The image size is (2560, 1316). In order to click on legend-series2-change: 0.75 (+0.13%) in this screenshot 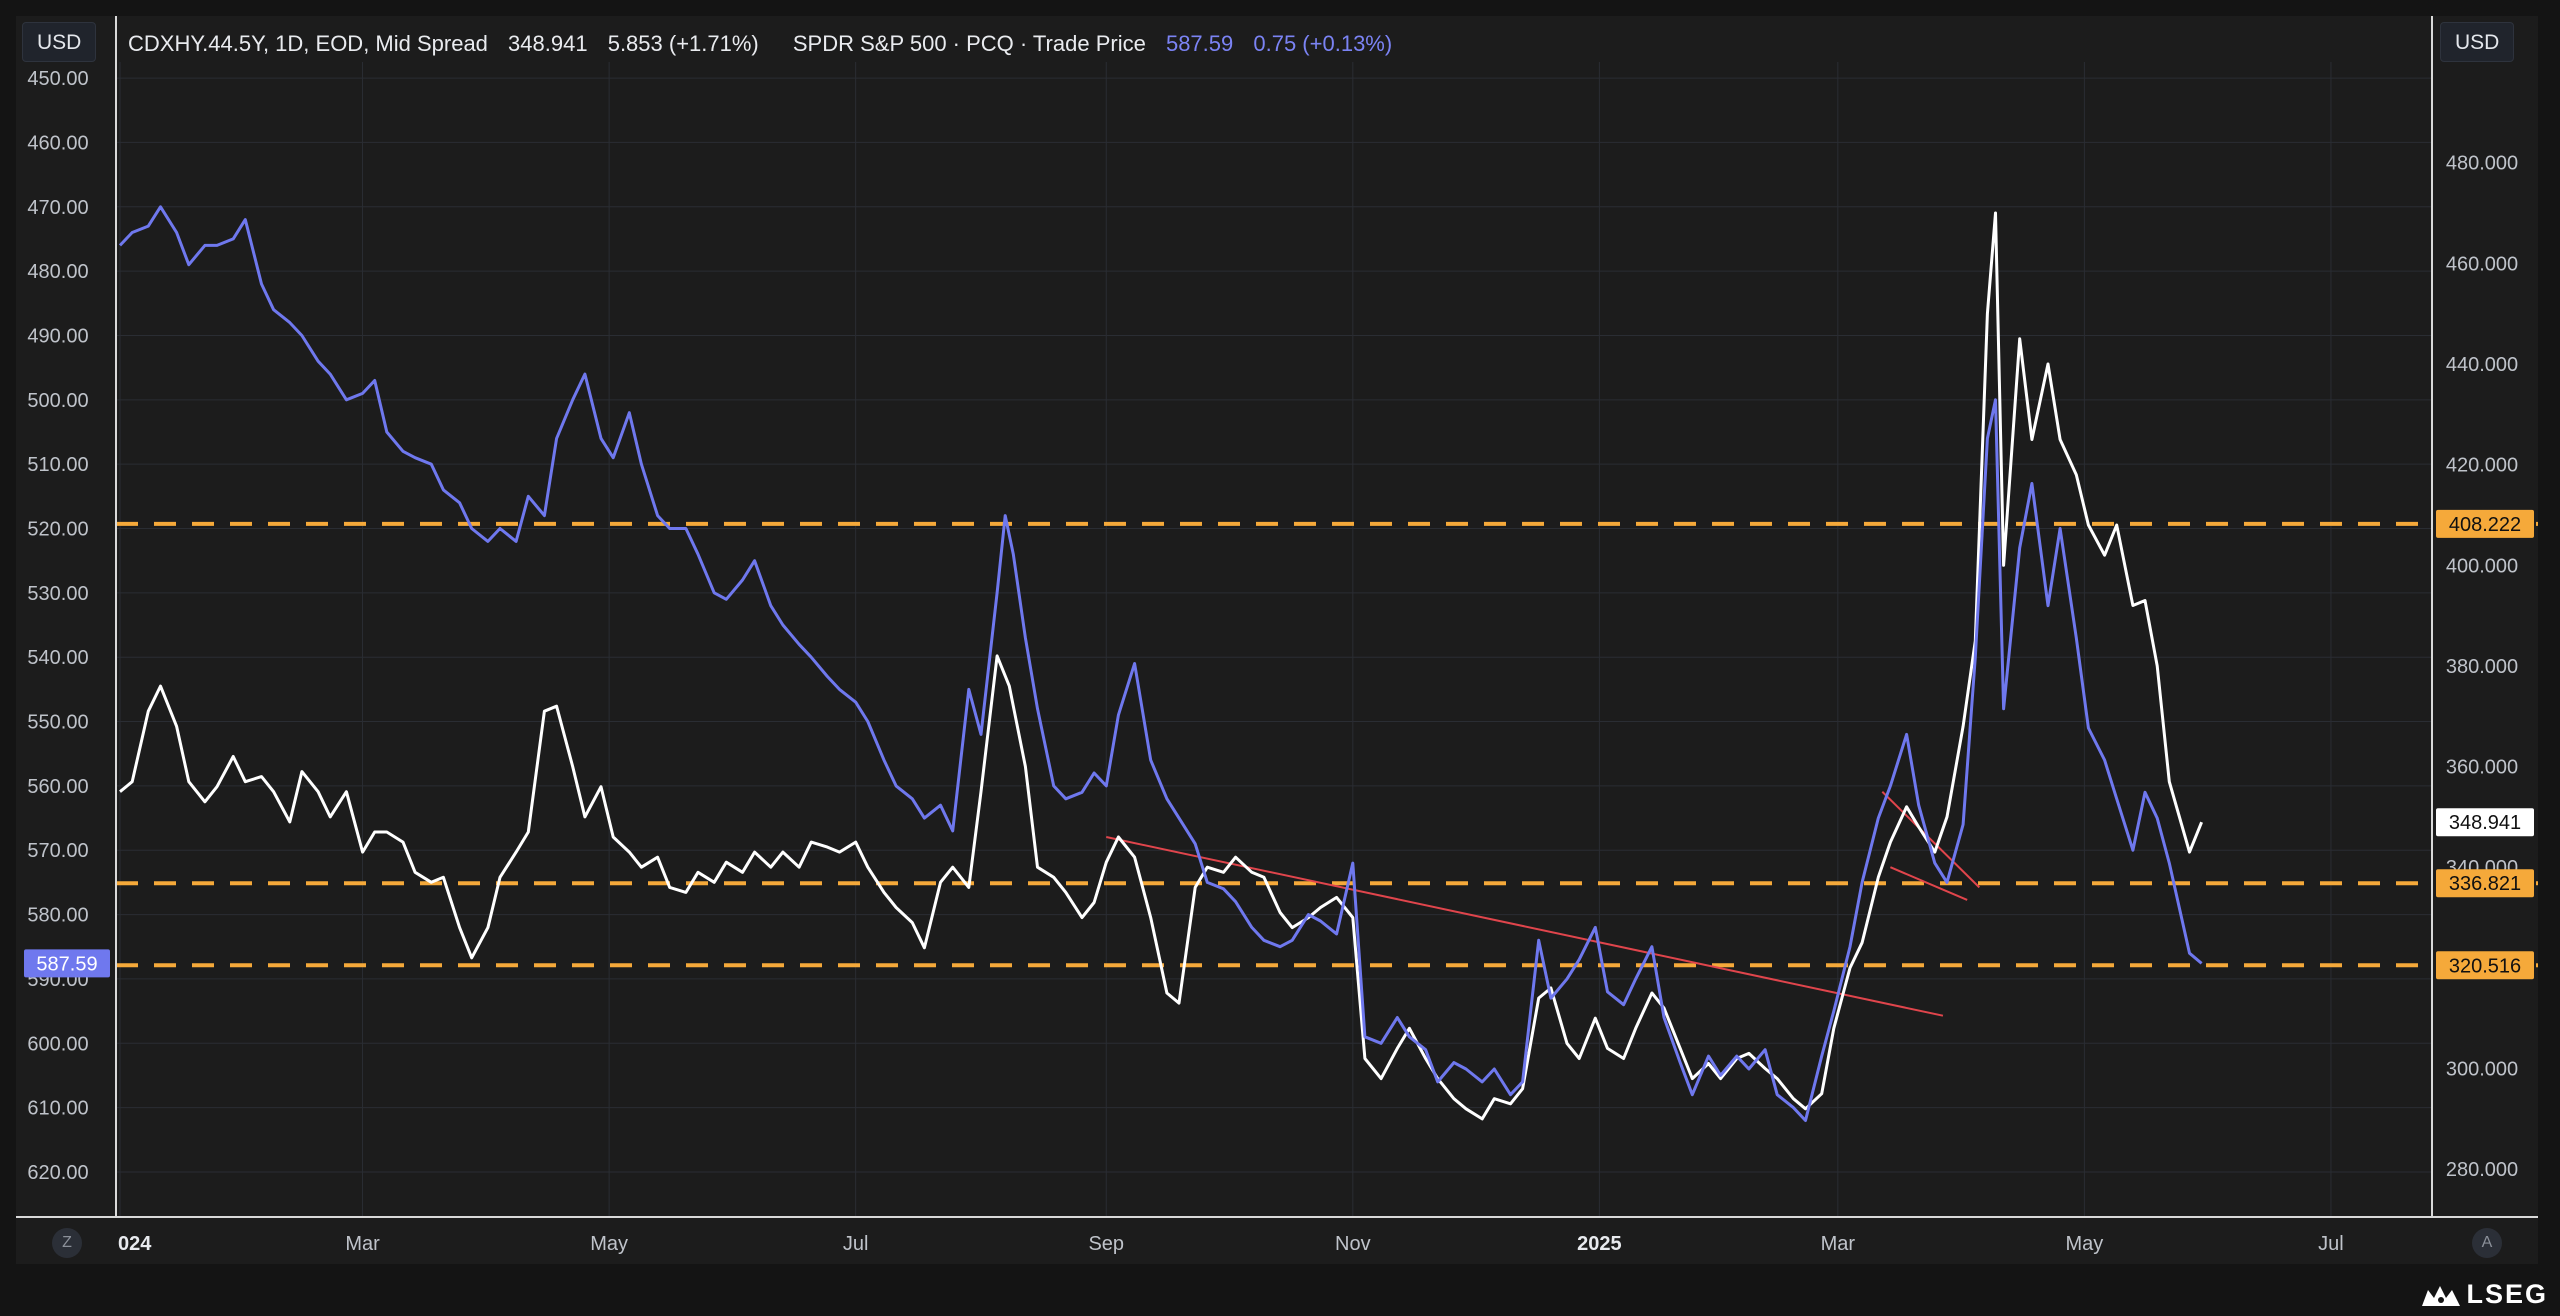, I will do `click(1323, 43)`.